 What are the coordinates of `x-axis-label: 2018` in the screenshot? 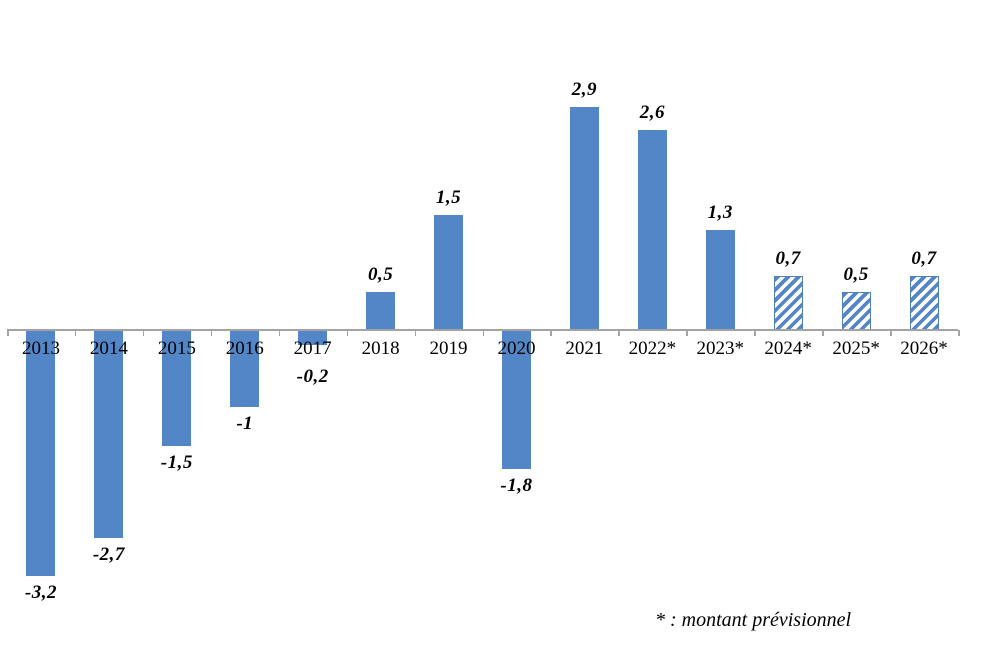 It's located at (380, 348).